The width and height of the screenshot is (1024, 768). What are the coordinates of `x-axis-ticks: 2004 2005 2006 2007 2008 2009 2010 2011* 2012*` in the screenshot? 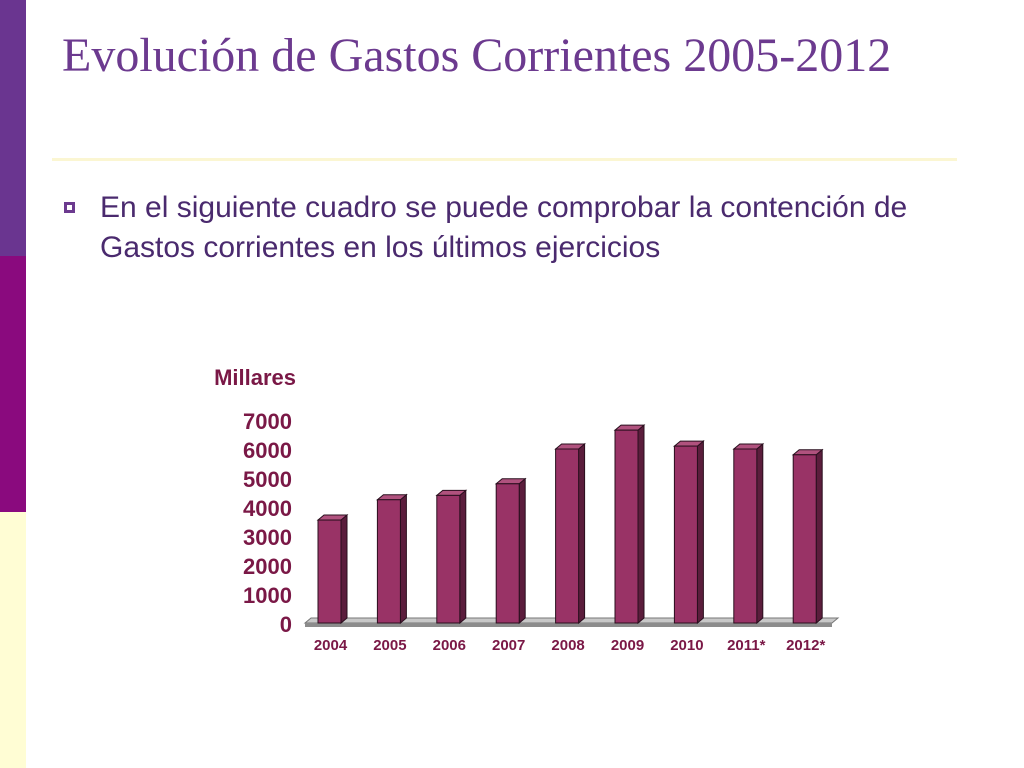 It's located at (570, 645).